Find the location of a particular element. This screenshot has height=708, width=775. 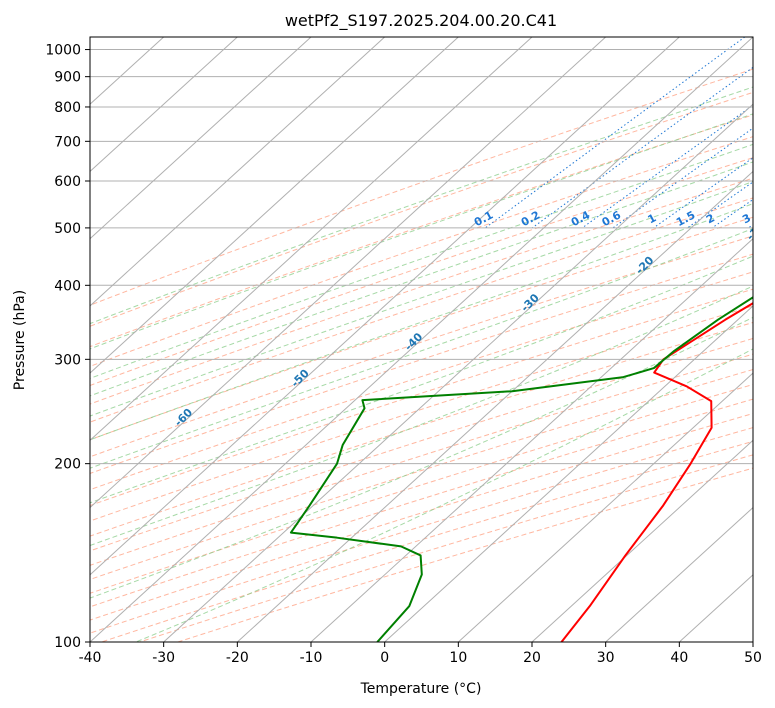

x-tick-label: -20 is located at coordinates (237, 658).